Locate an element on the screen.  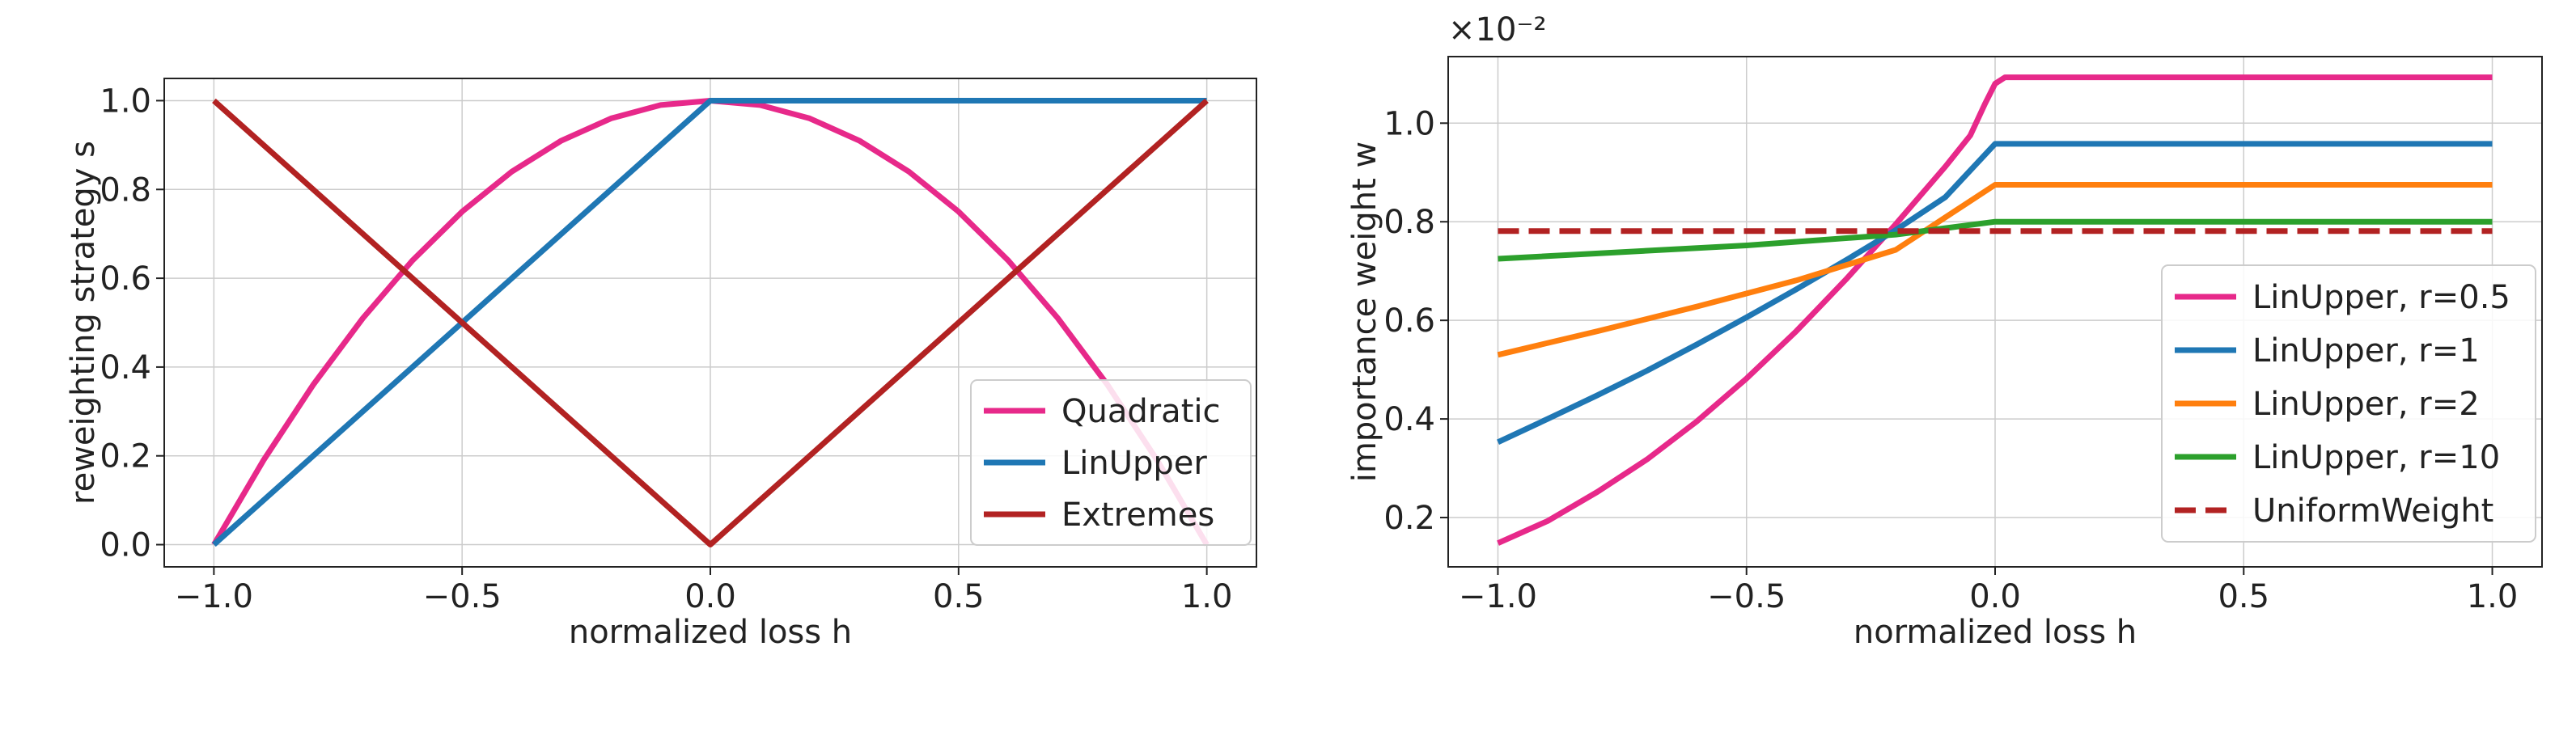
legend-label: LinUpper, r=10 is located at coordinates (2376, 458).